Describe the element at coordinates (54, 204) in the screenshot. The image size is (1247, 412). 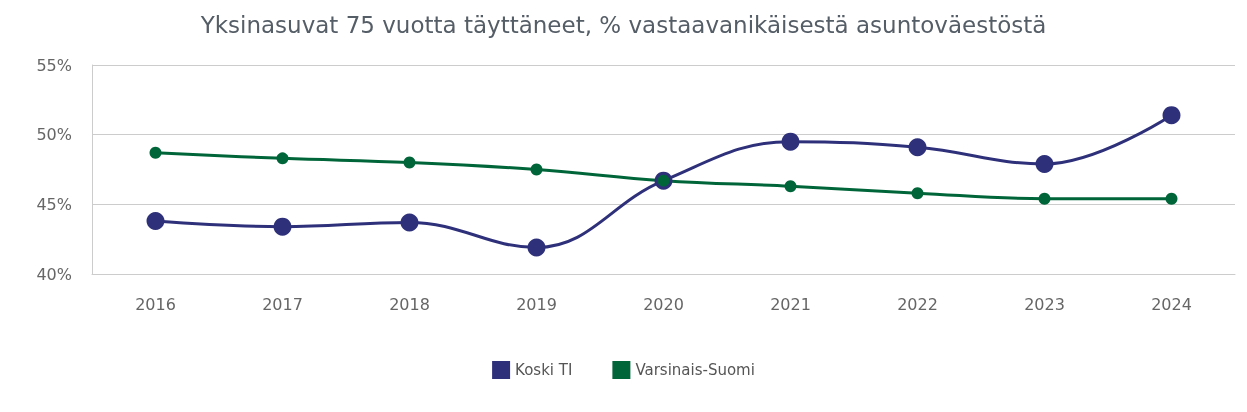
I see `y-tick-label: 45%` at that location.